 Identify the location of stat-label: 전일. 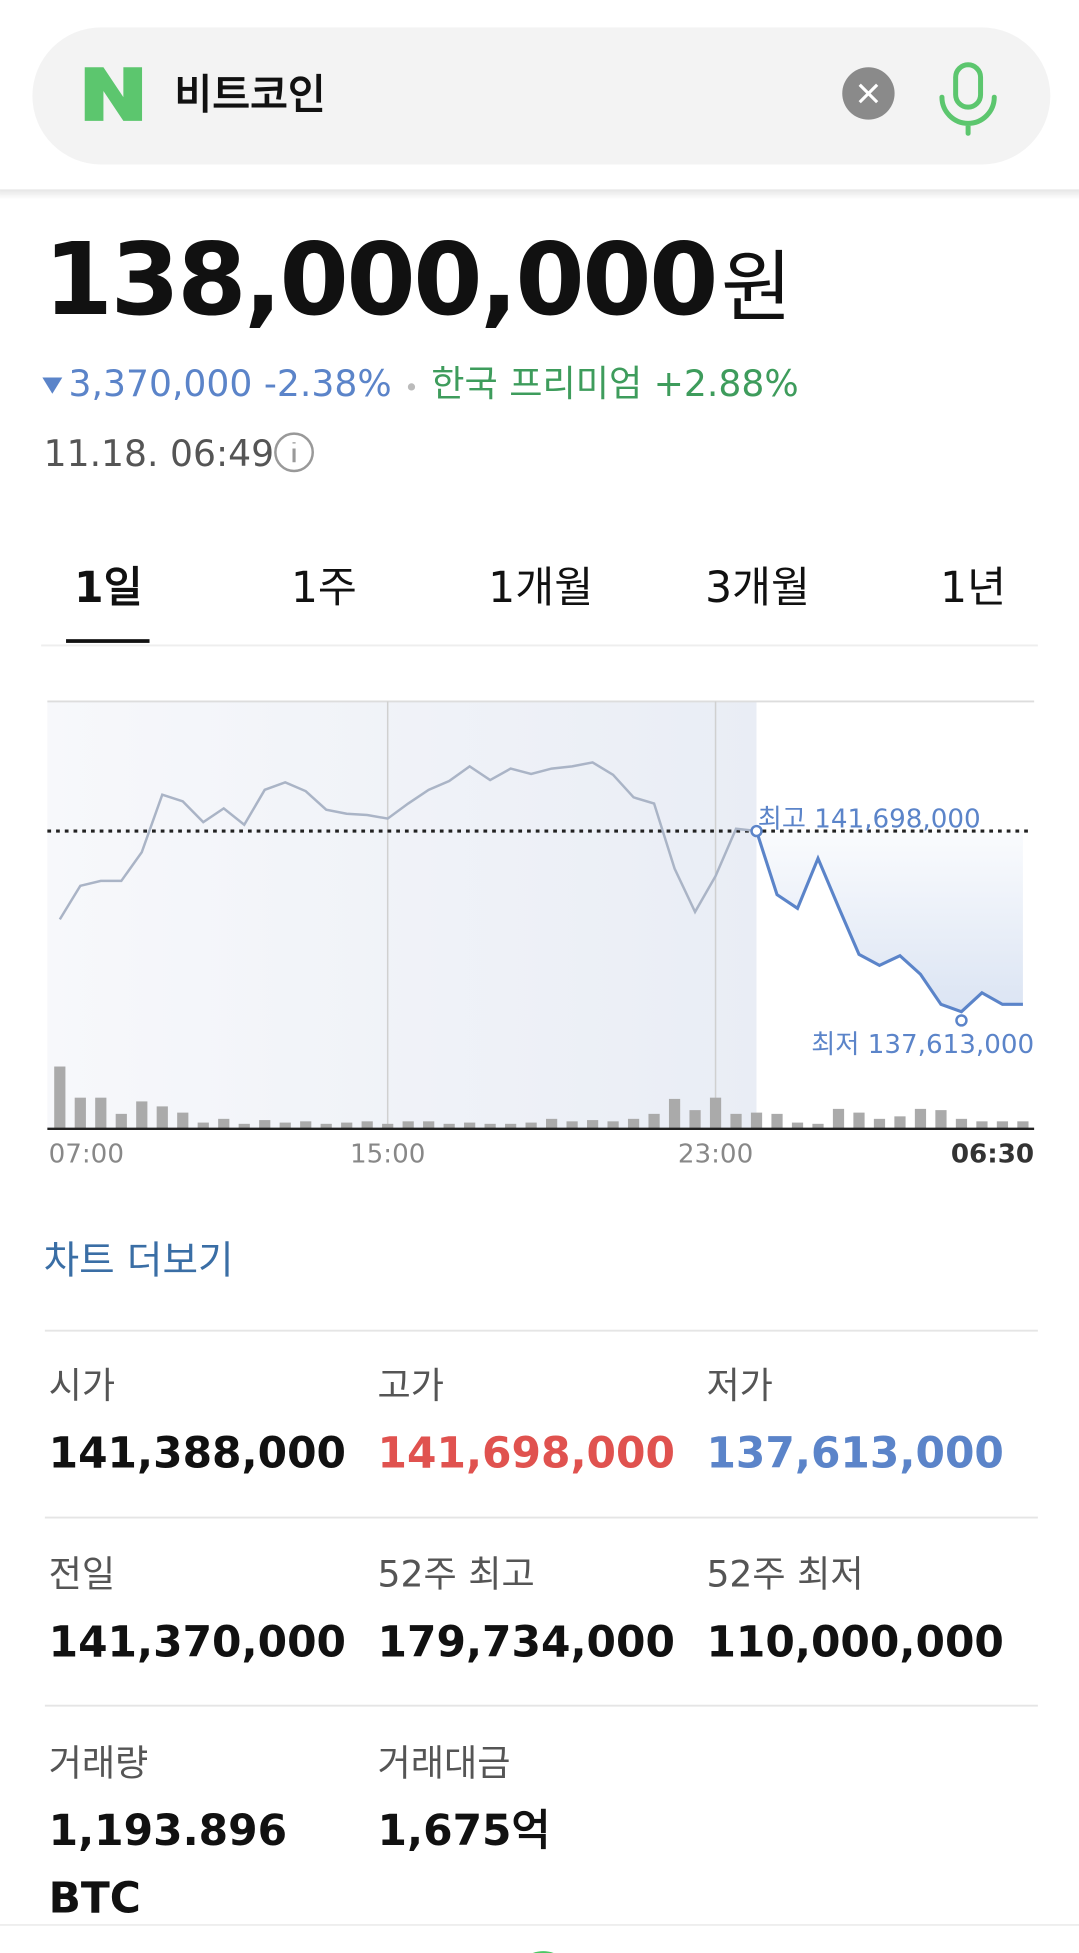
(82, 1574).